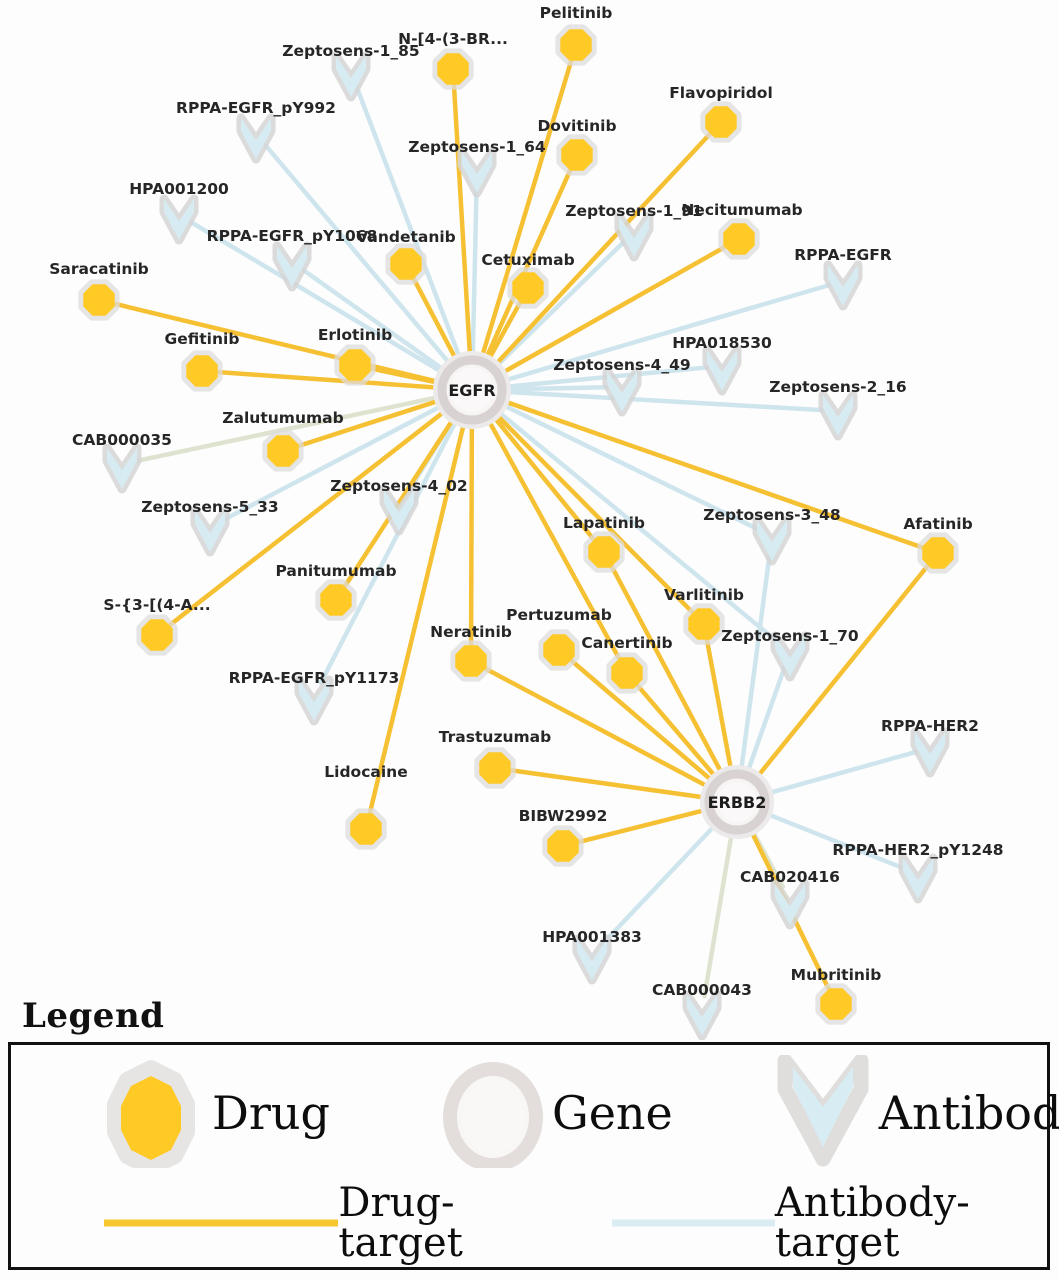 This screenshot has width=1059, height=1280. I want to click on legend-item-gene: Gene, so click(555, 1113).